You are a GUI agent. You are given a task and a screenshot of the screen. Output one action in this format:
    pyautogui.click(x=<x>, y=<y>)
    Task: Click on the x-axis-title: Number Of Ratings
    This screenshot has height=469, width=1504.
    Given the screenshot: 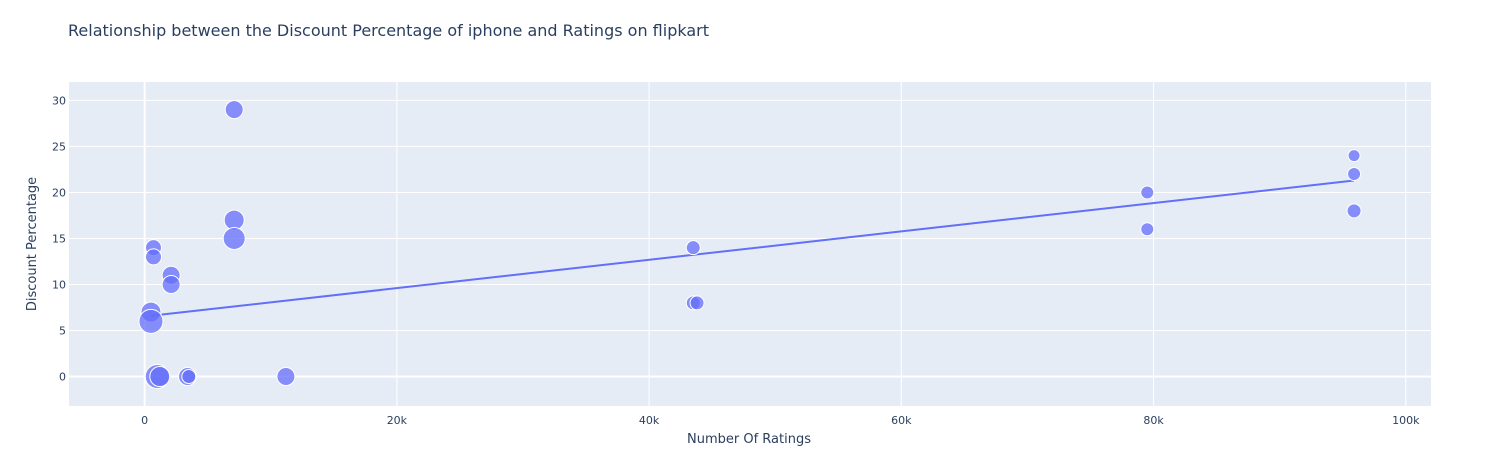 What is the action you would take?
    pyautogui.click(x=749, y=439)
    